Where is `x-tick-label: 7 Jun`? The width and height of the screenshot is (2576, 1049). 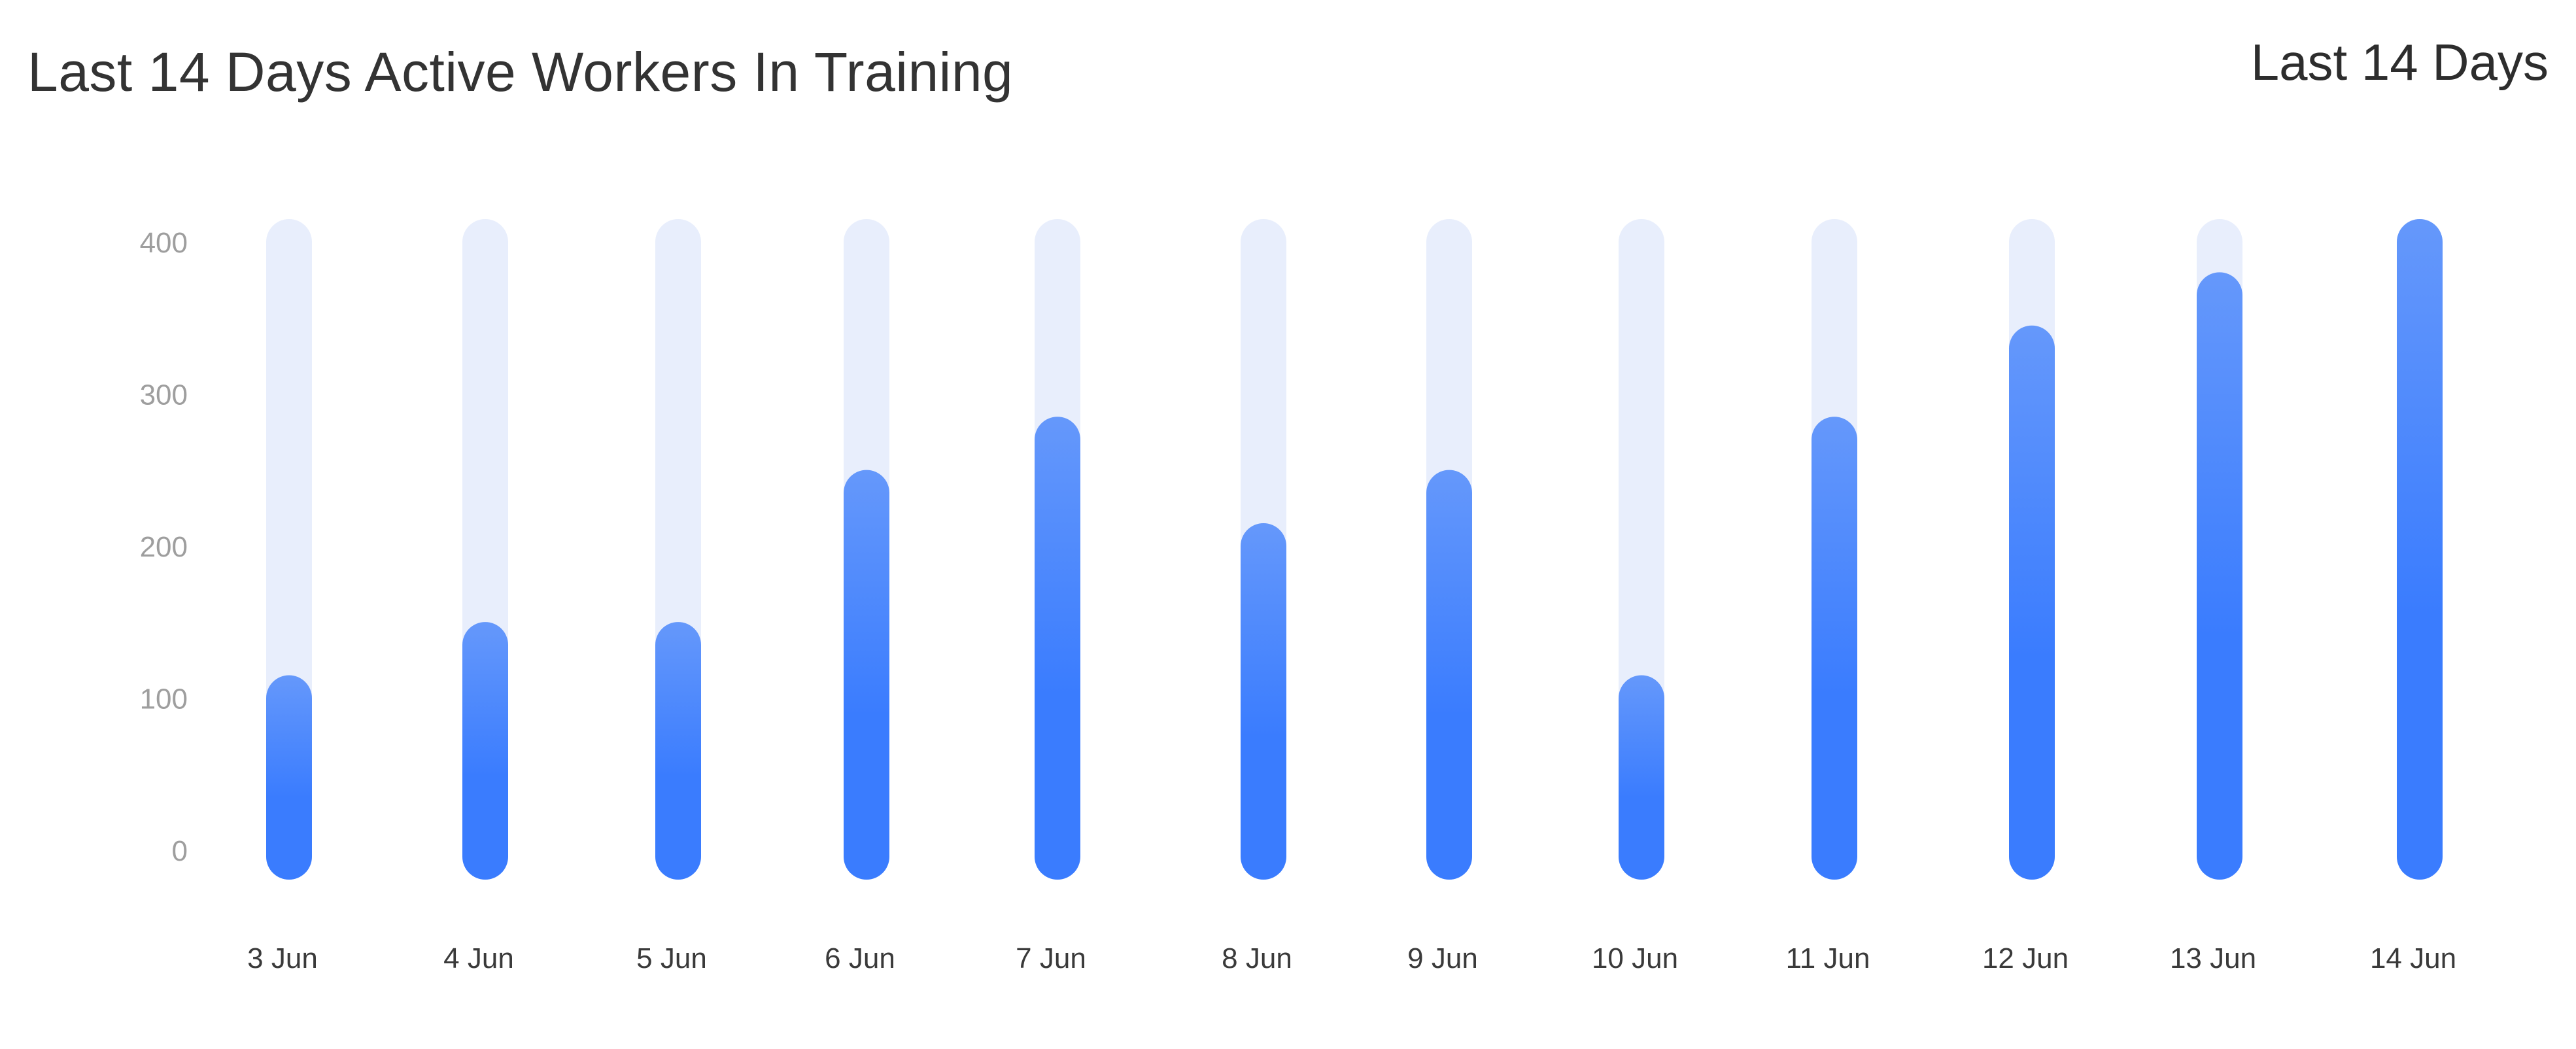 x-tick-label: 7 Jun is located at coordinates (1051, 958).